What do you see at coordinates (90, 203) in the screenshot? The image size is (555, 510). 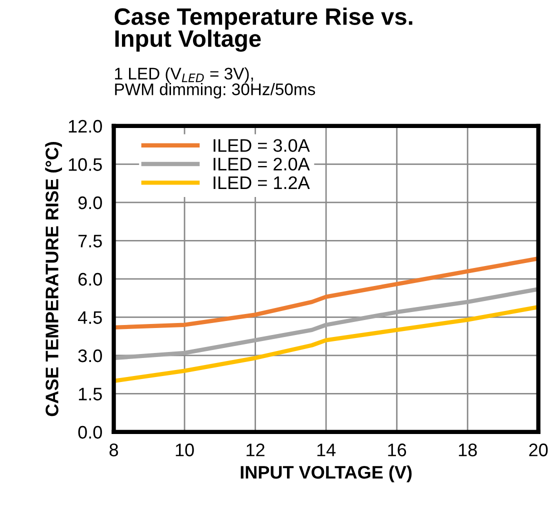 I see `y-tick-label: 9.0` at bounding box center [90, 203].